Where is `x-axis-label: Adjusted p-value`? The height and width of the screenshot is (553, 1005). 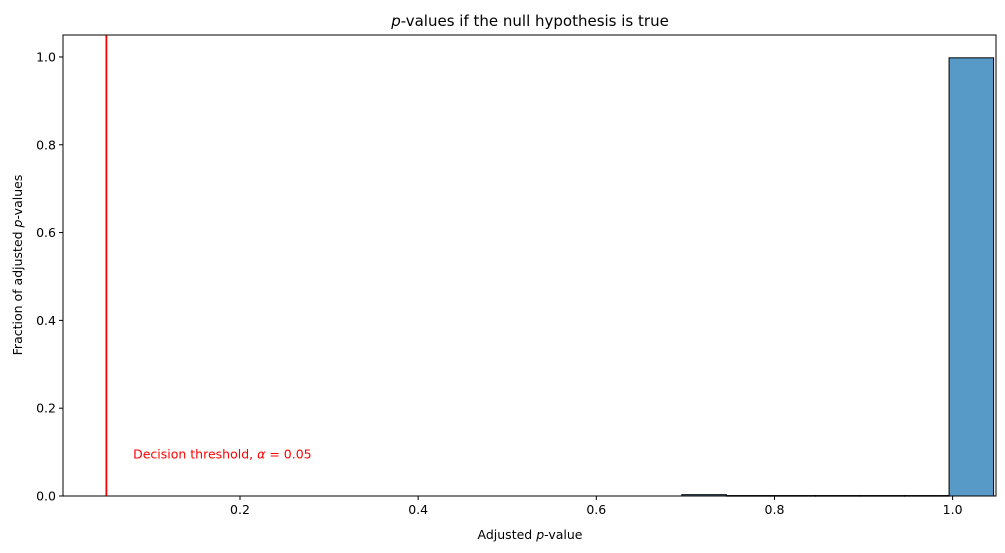 x-axis-label: Adjusted p-value is located at coordinates (530, 534).